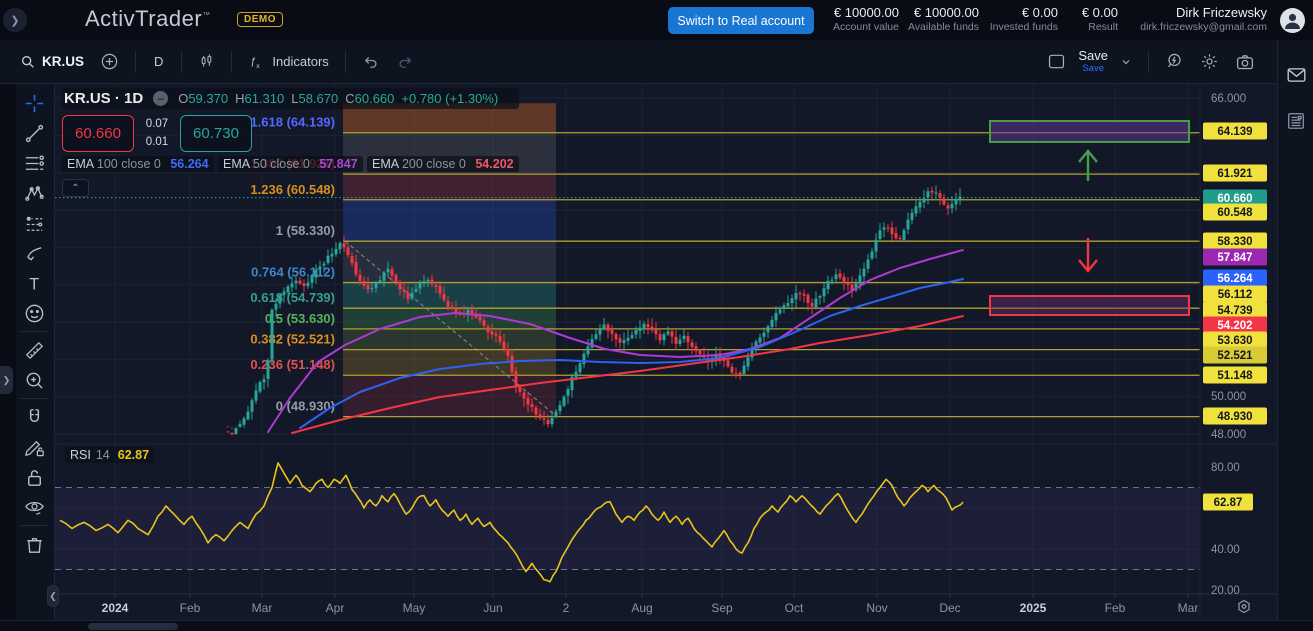  I want to click on svg-text: 61.921, so click(1235, 174).